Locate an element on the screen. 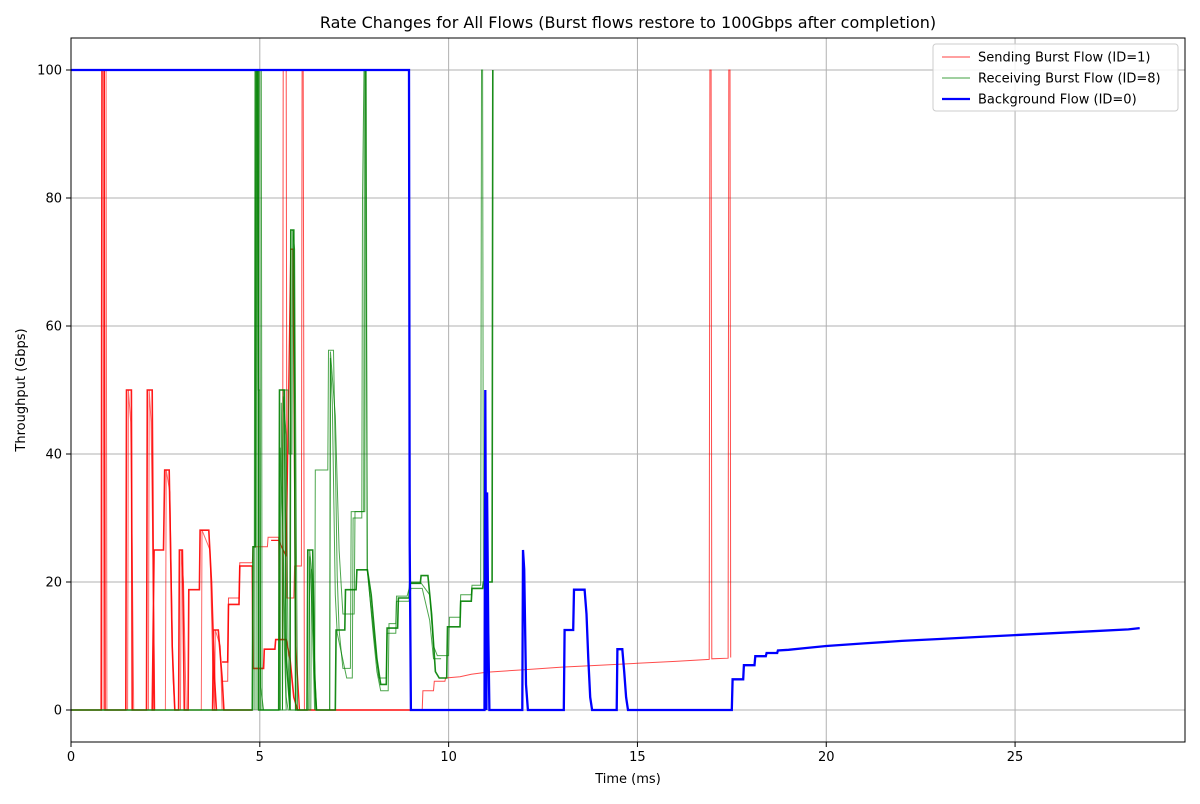  x-tick-label: 10 is located at coordinates (448, 757).